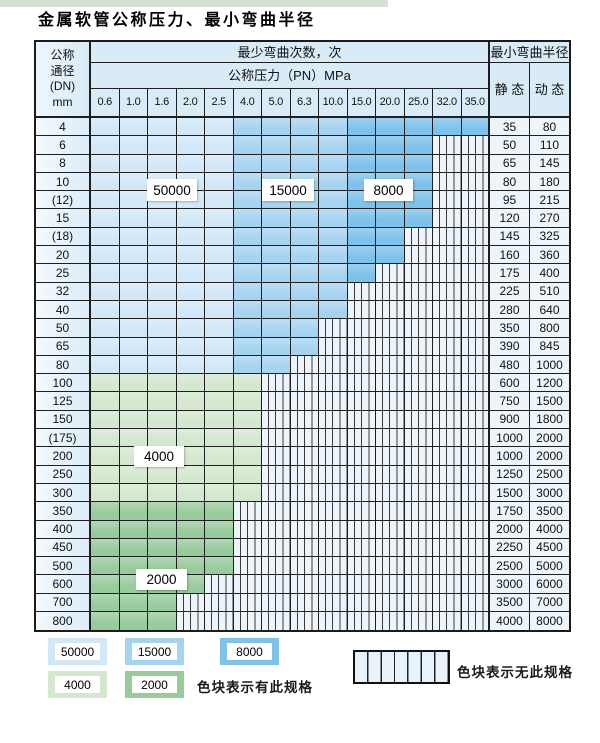 Image resolution: width=600 pixels, height=743 pixels. What do you see at coordinates (475, 103) in the screenshot?
I see `pressure-column-header: 35.0` at bounding box center [475, 103].